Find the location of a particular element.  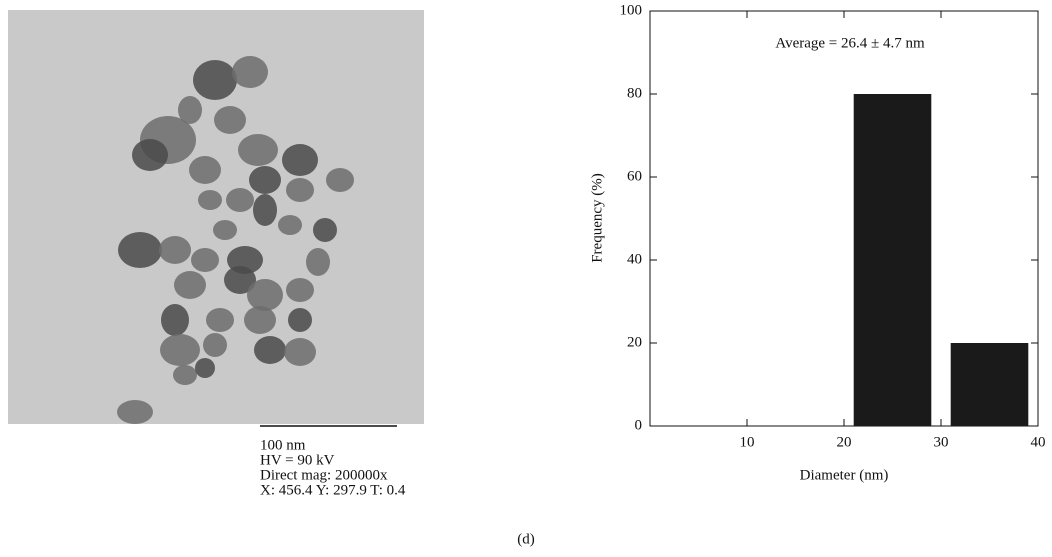

scale-bar-label: 100 nm is located at coordinates (283, 445).